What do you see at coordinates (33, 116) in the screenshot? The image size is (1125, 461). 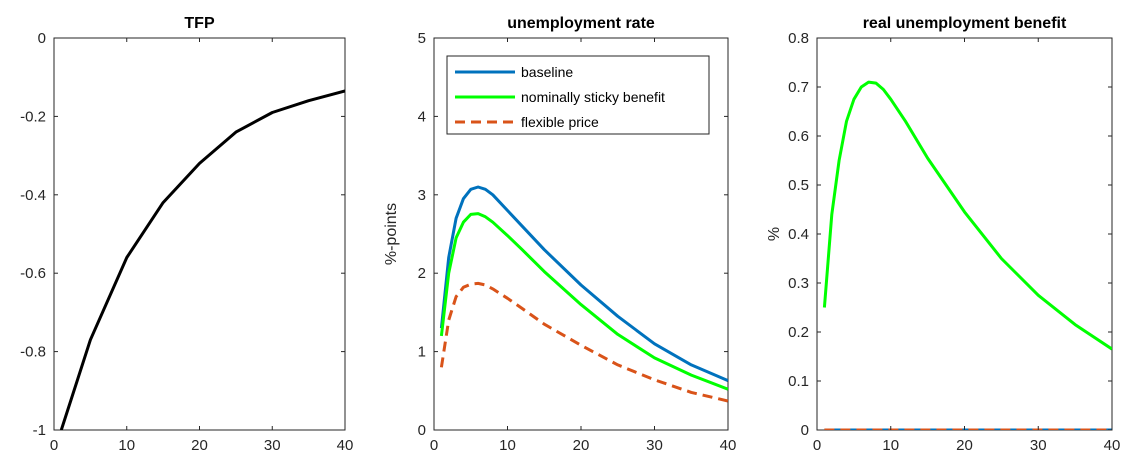 I see `y-tick-label: -0.2` at bounding box center [33, 116].